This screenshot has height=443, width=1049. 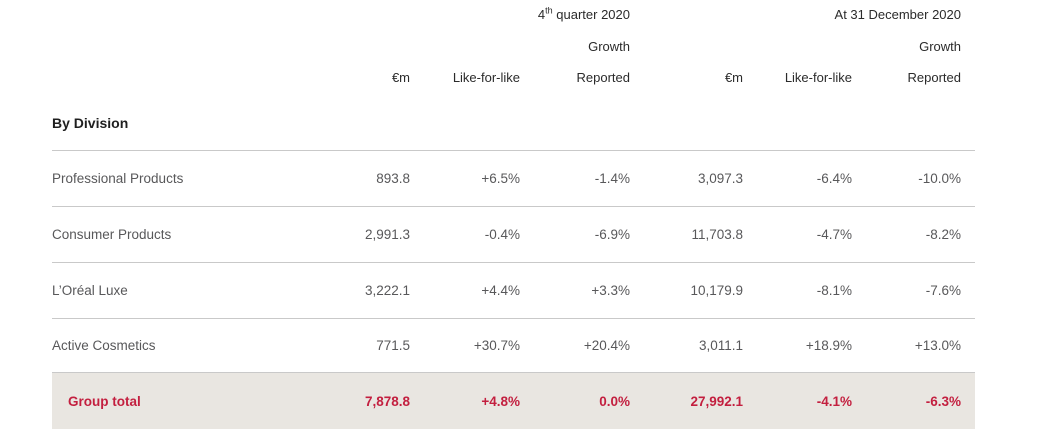 I want to click on q4-period-rest: quarter 2020, so click(x=591, y=14).